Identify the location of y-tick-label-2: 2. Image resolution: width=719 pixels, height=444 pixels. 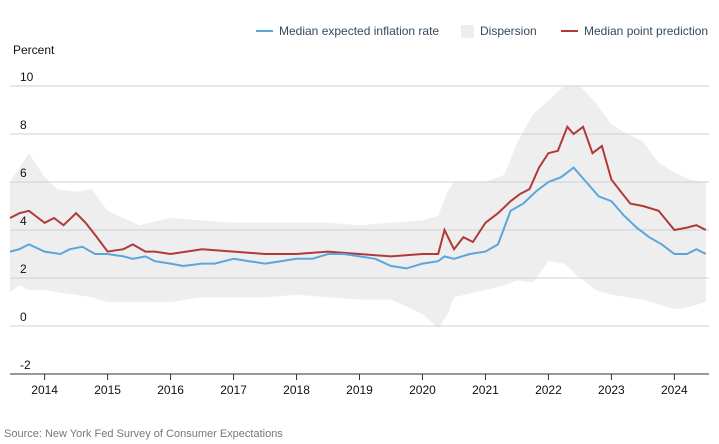
(23, 269).